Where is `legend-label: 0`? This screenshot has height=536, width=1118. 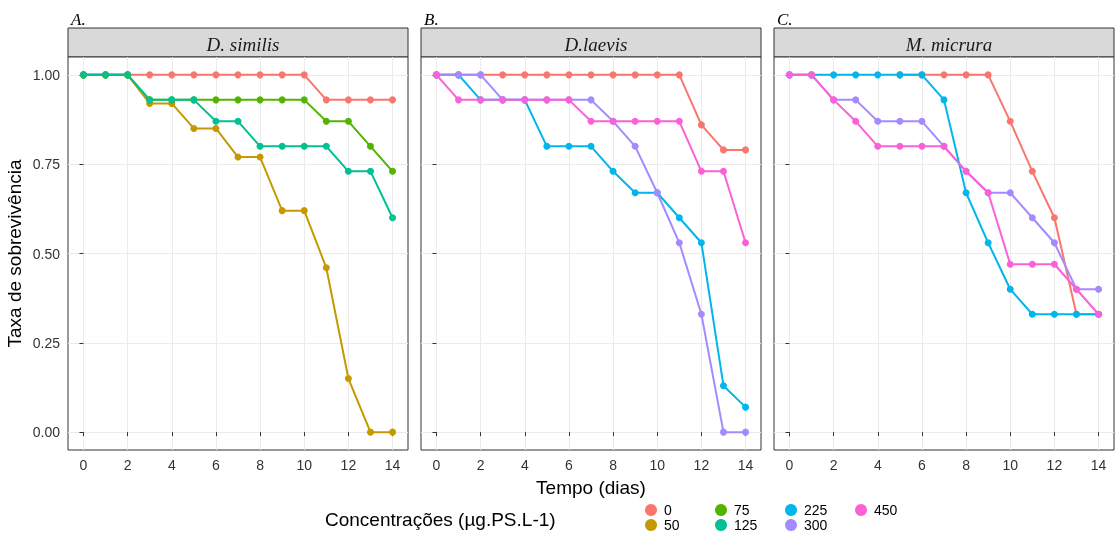 legend-label: 0 is located at coordinates (668, 510).